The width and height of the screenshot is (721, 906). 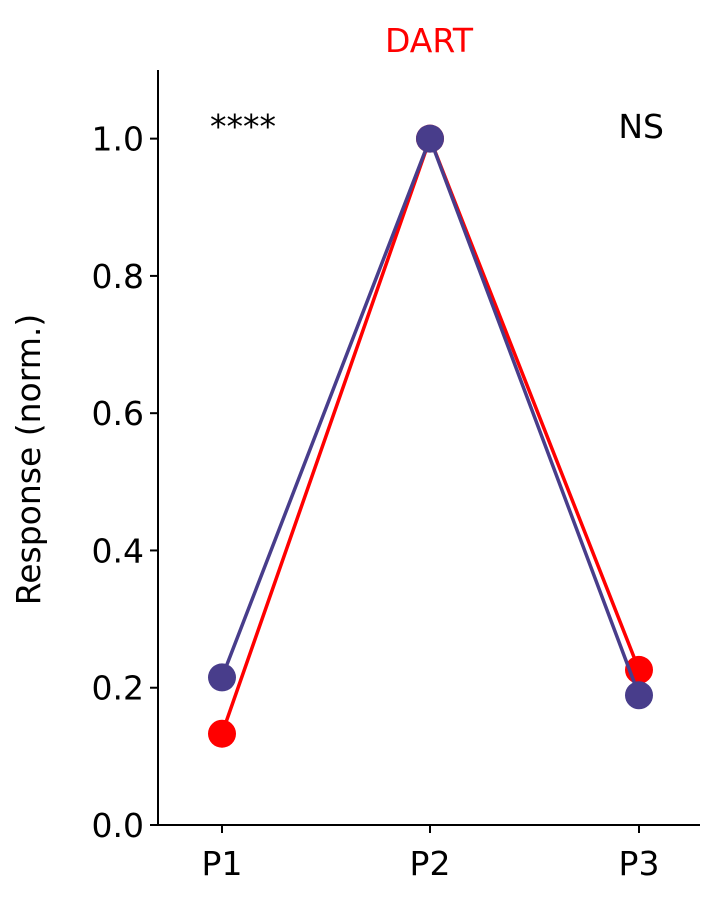 I want to click on y-tick-label: 1.0, so click(x=118, y=139).